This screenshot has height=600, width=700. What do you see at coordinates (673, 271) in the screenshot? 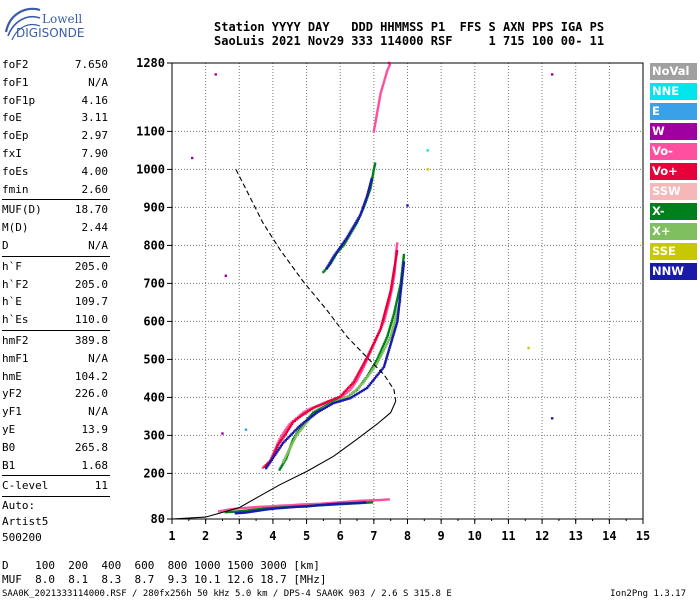
I see `legend-nnw: NNW` at bounding box center [673, 271].